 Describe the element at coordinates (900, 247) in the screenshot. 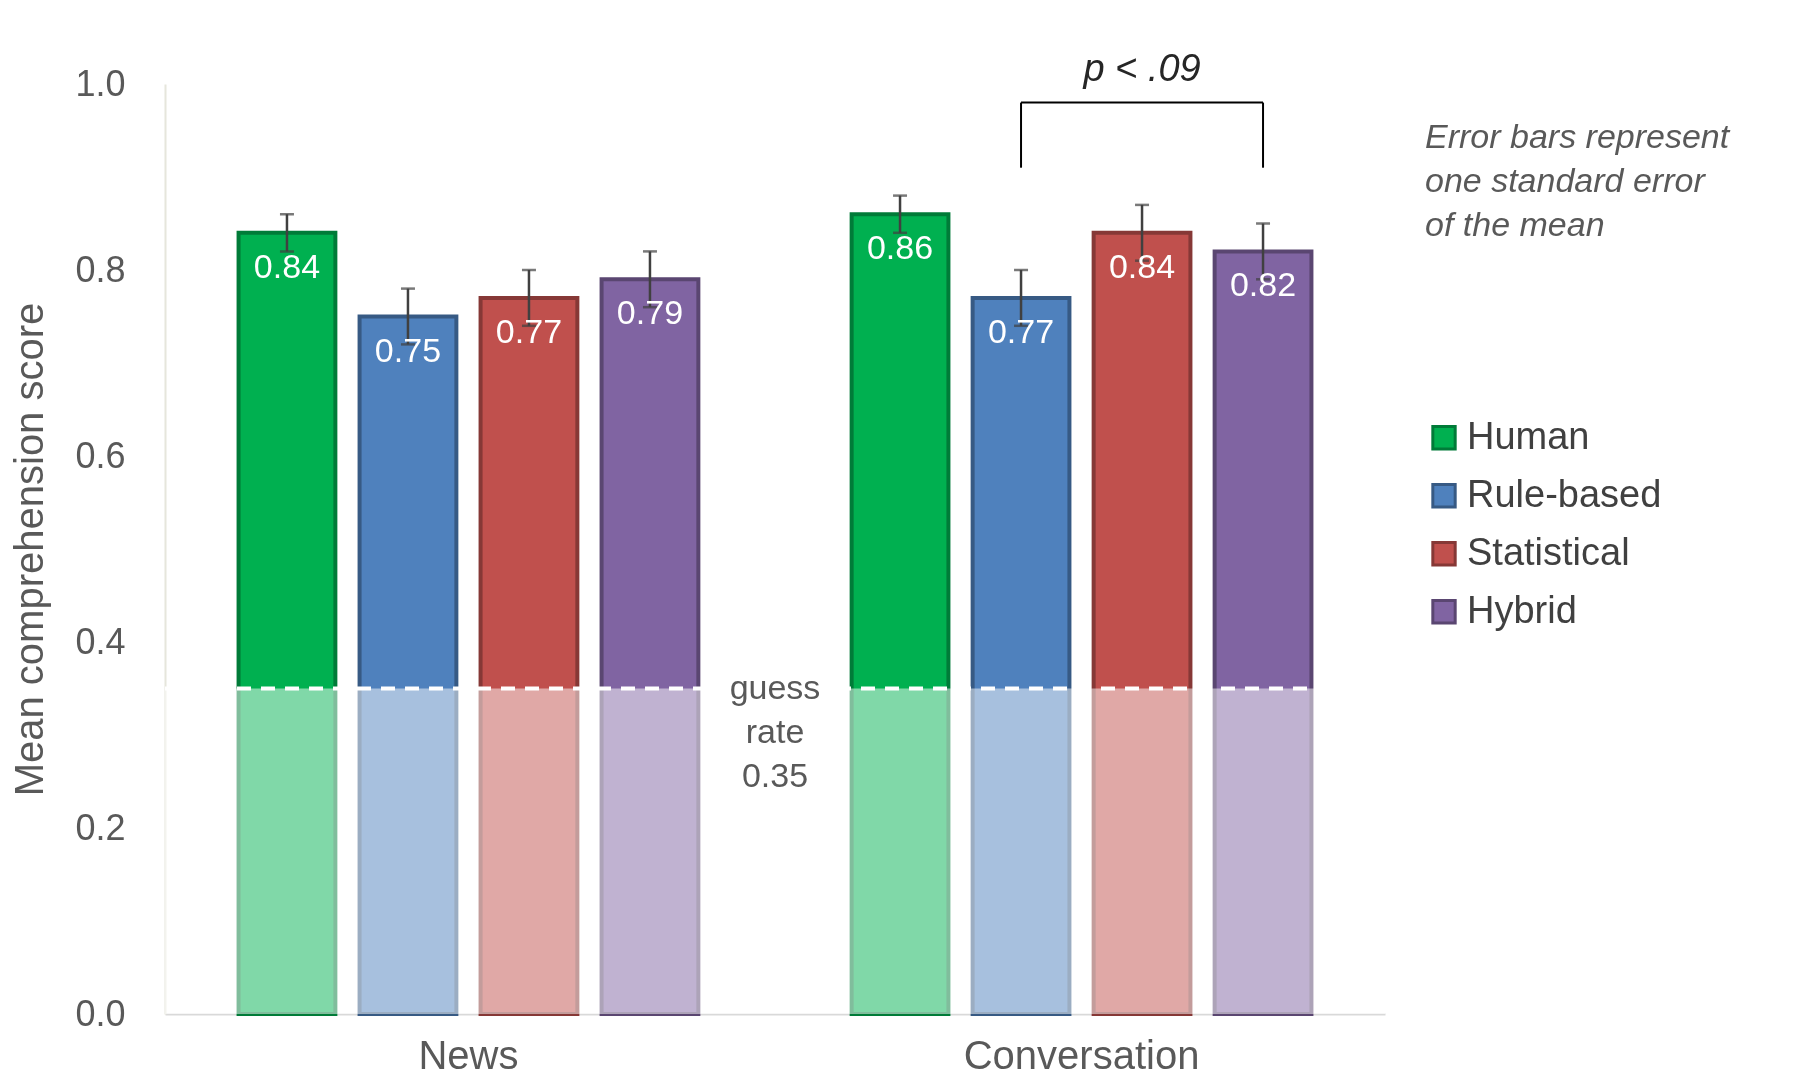

I see `data-label: 0.86` at that location.